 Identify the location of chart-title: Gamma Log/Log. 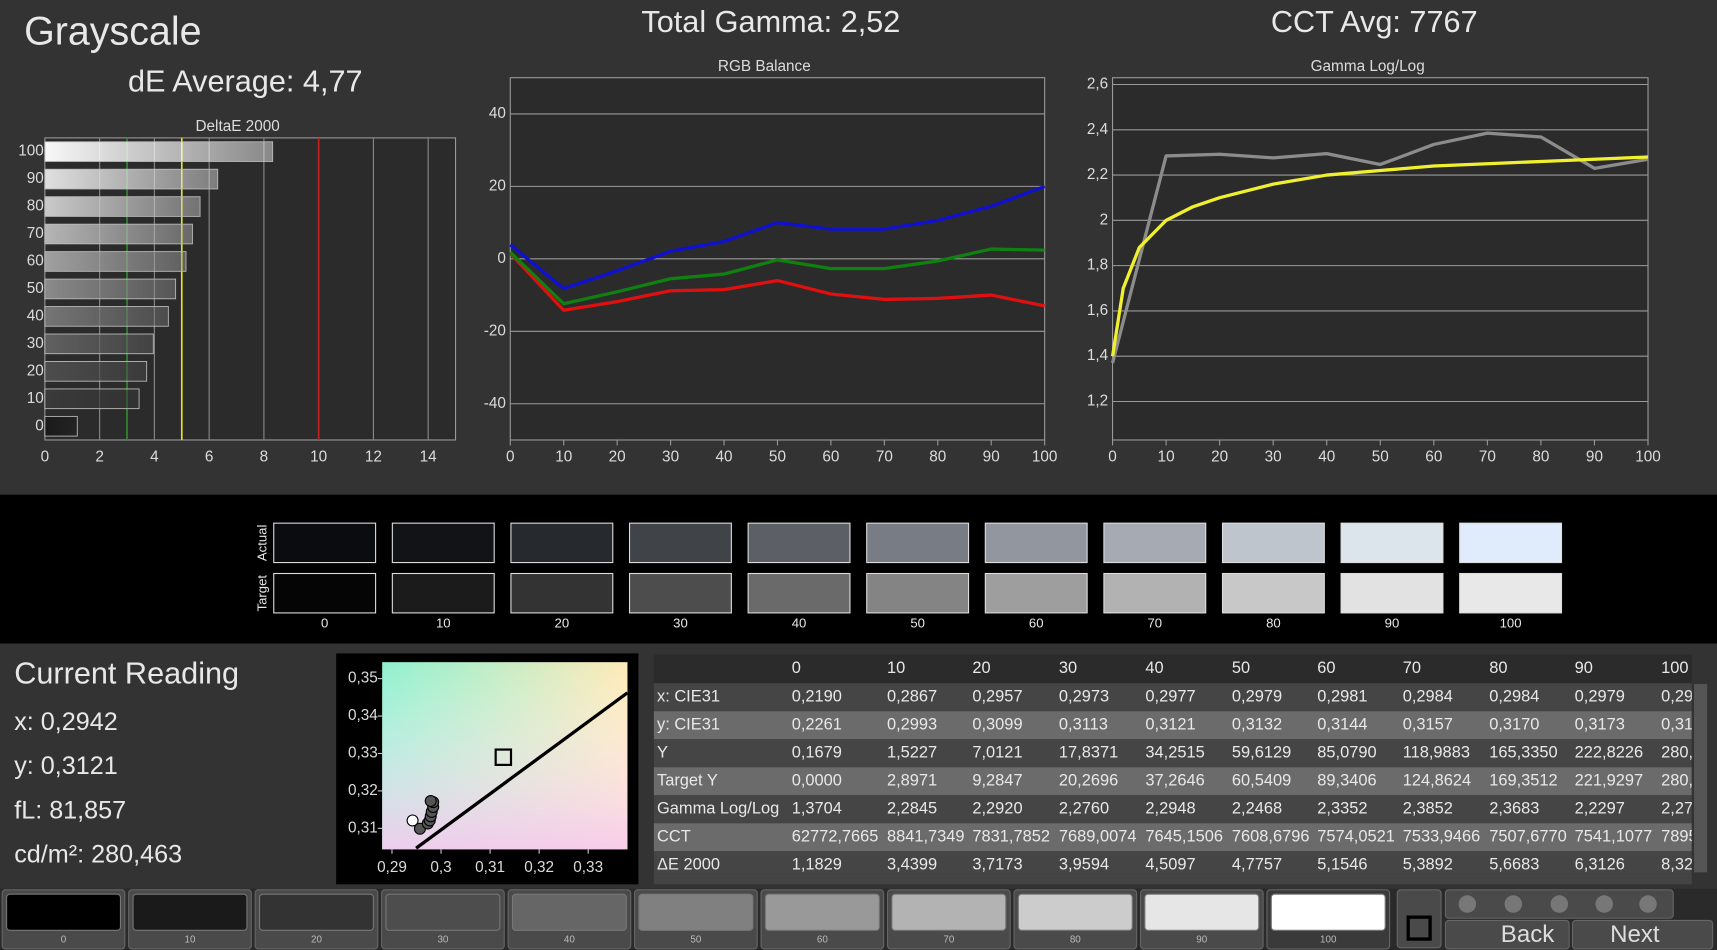
(1368, 66).